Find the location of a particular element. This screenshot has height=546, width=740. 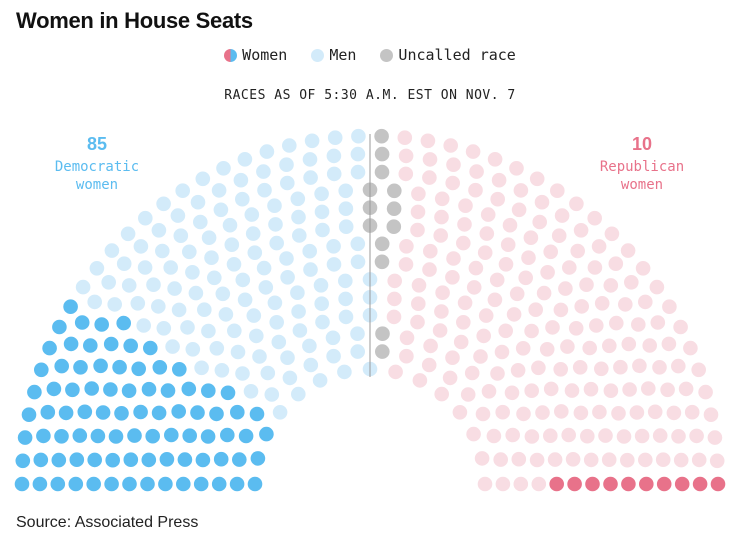

dem-women-count: 85 is located at coordinates (97, 144).